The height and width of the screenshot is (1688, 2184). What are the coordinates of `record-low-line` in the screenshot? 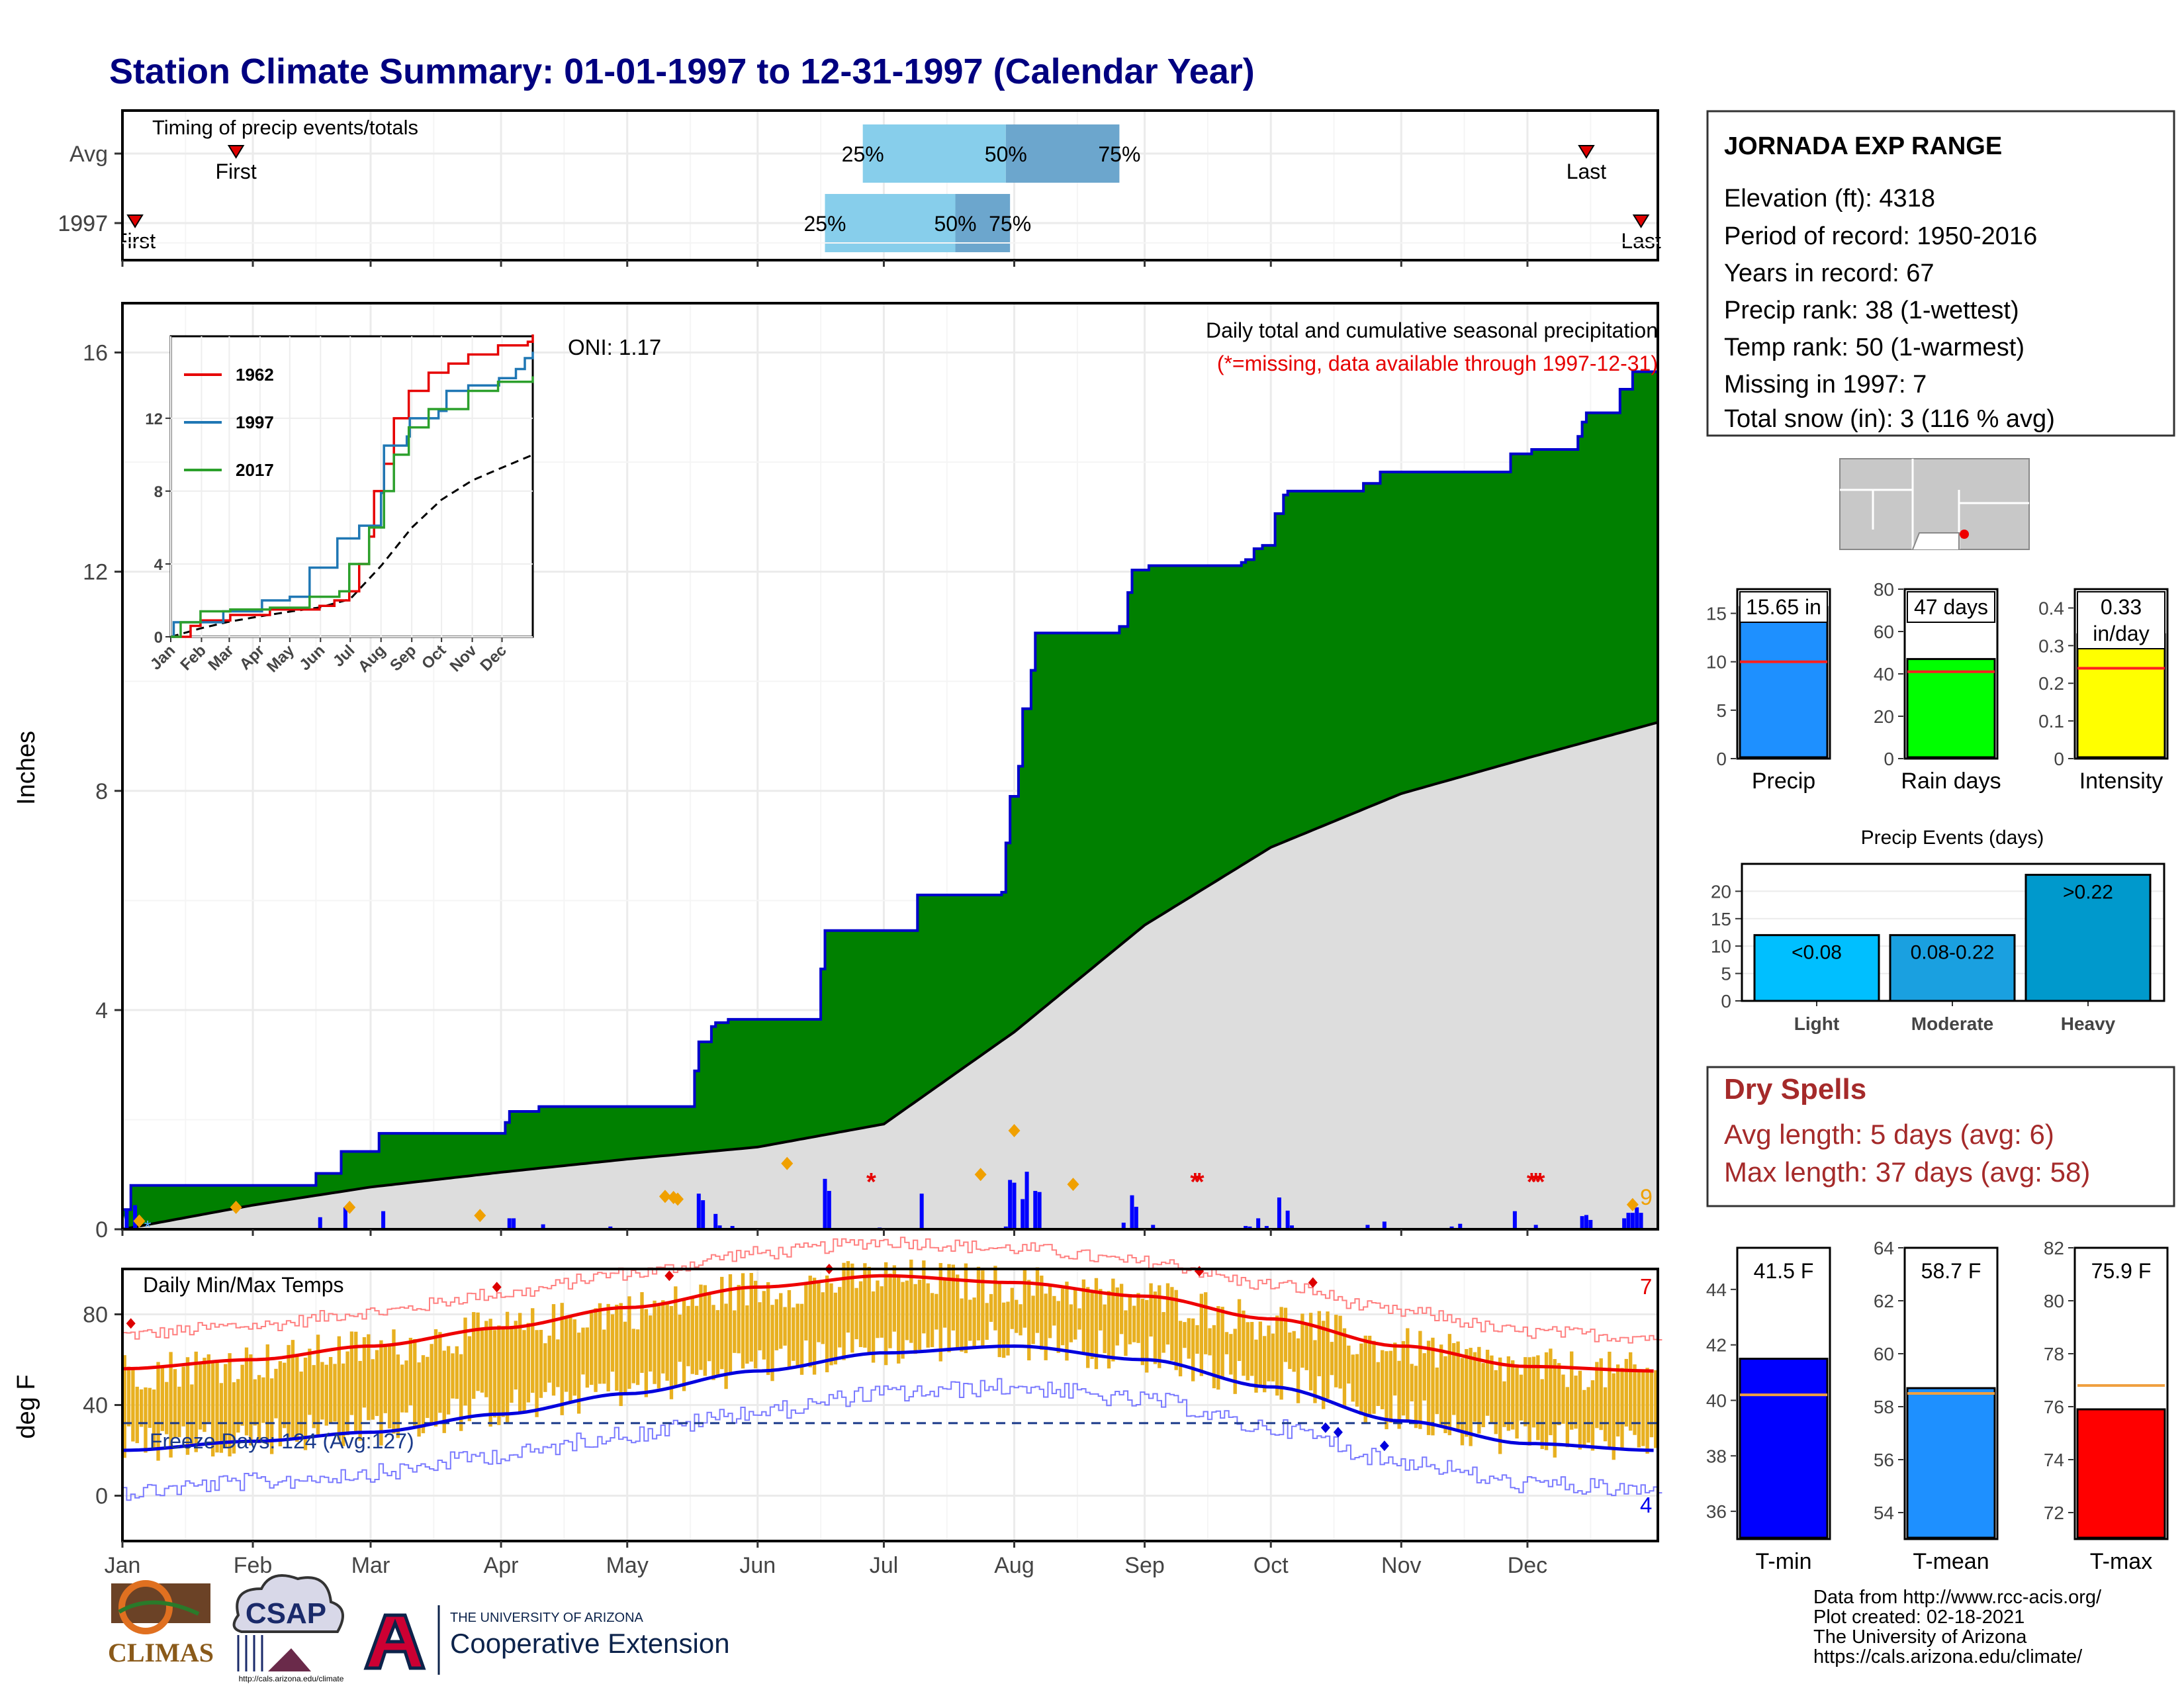 It's located at (892, 1439).